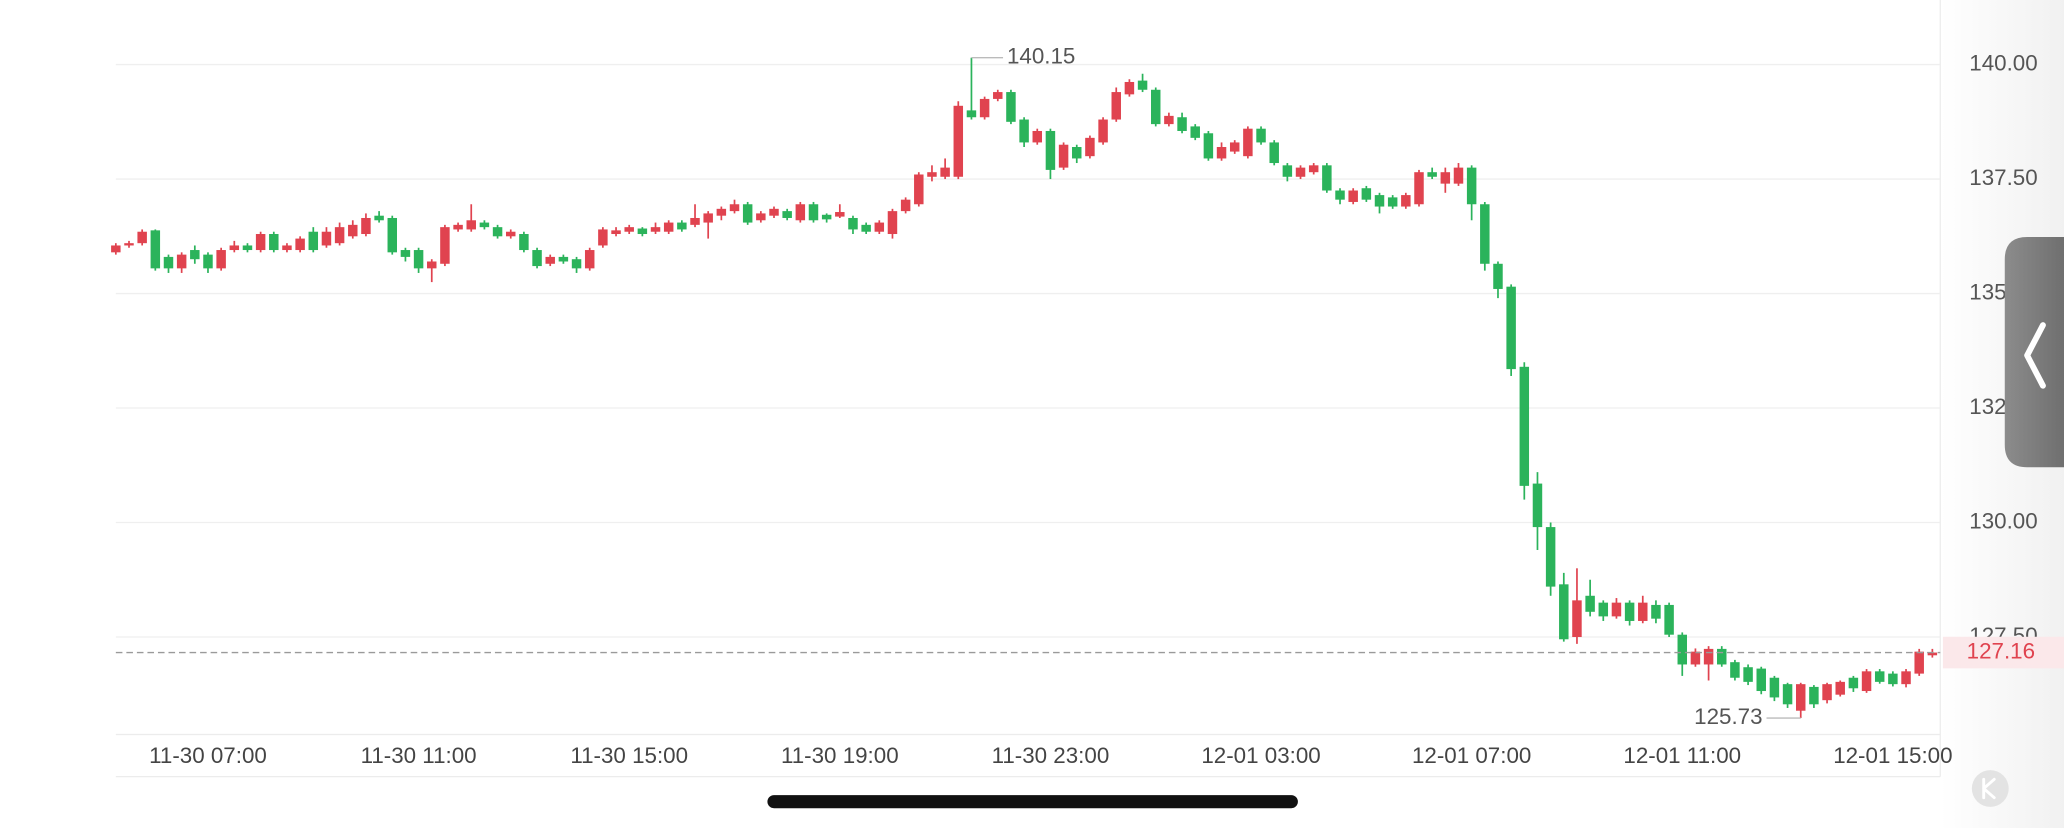  Describe the element at coordinates (1892, 755) in the screenshot. I see `x-tick-label: 12-01 15:00` at that location.